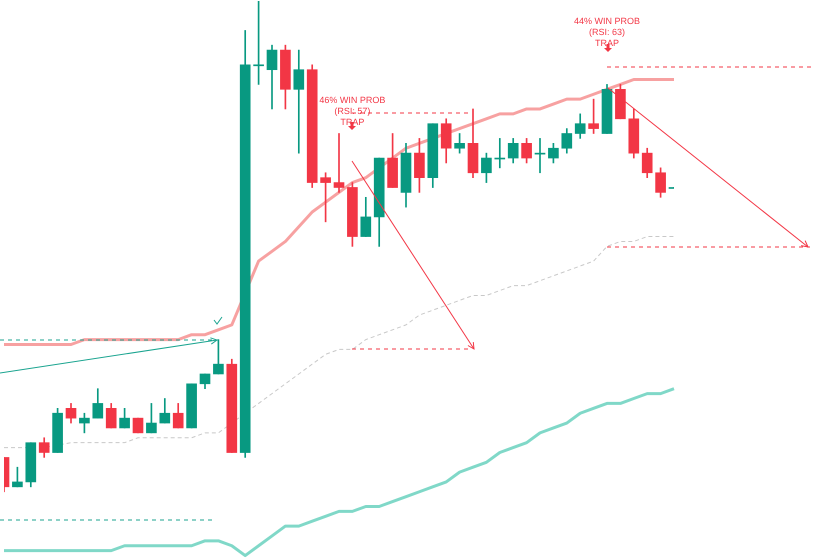  Describe the element at coordinates (607, 32) in the screenshot. I see `annotation: 44% WIN PROB (RSI: 63) TRAP` at that location.